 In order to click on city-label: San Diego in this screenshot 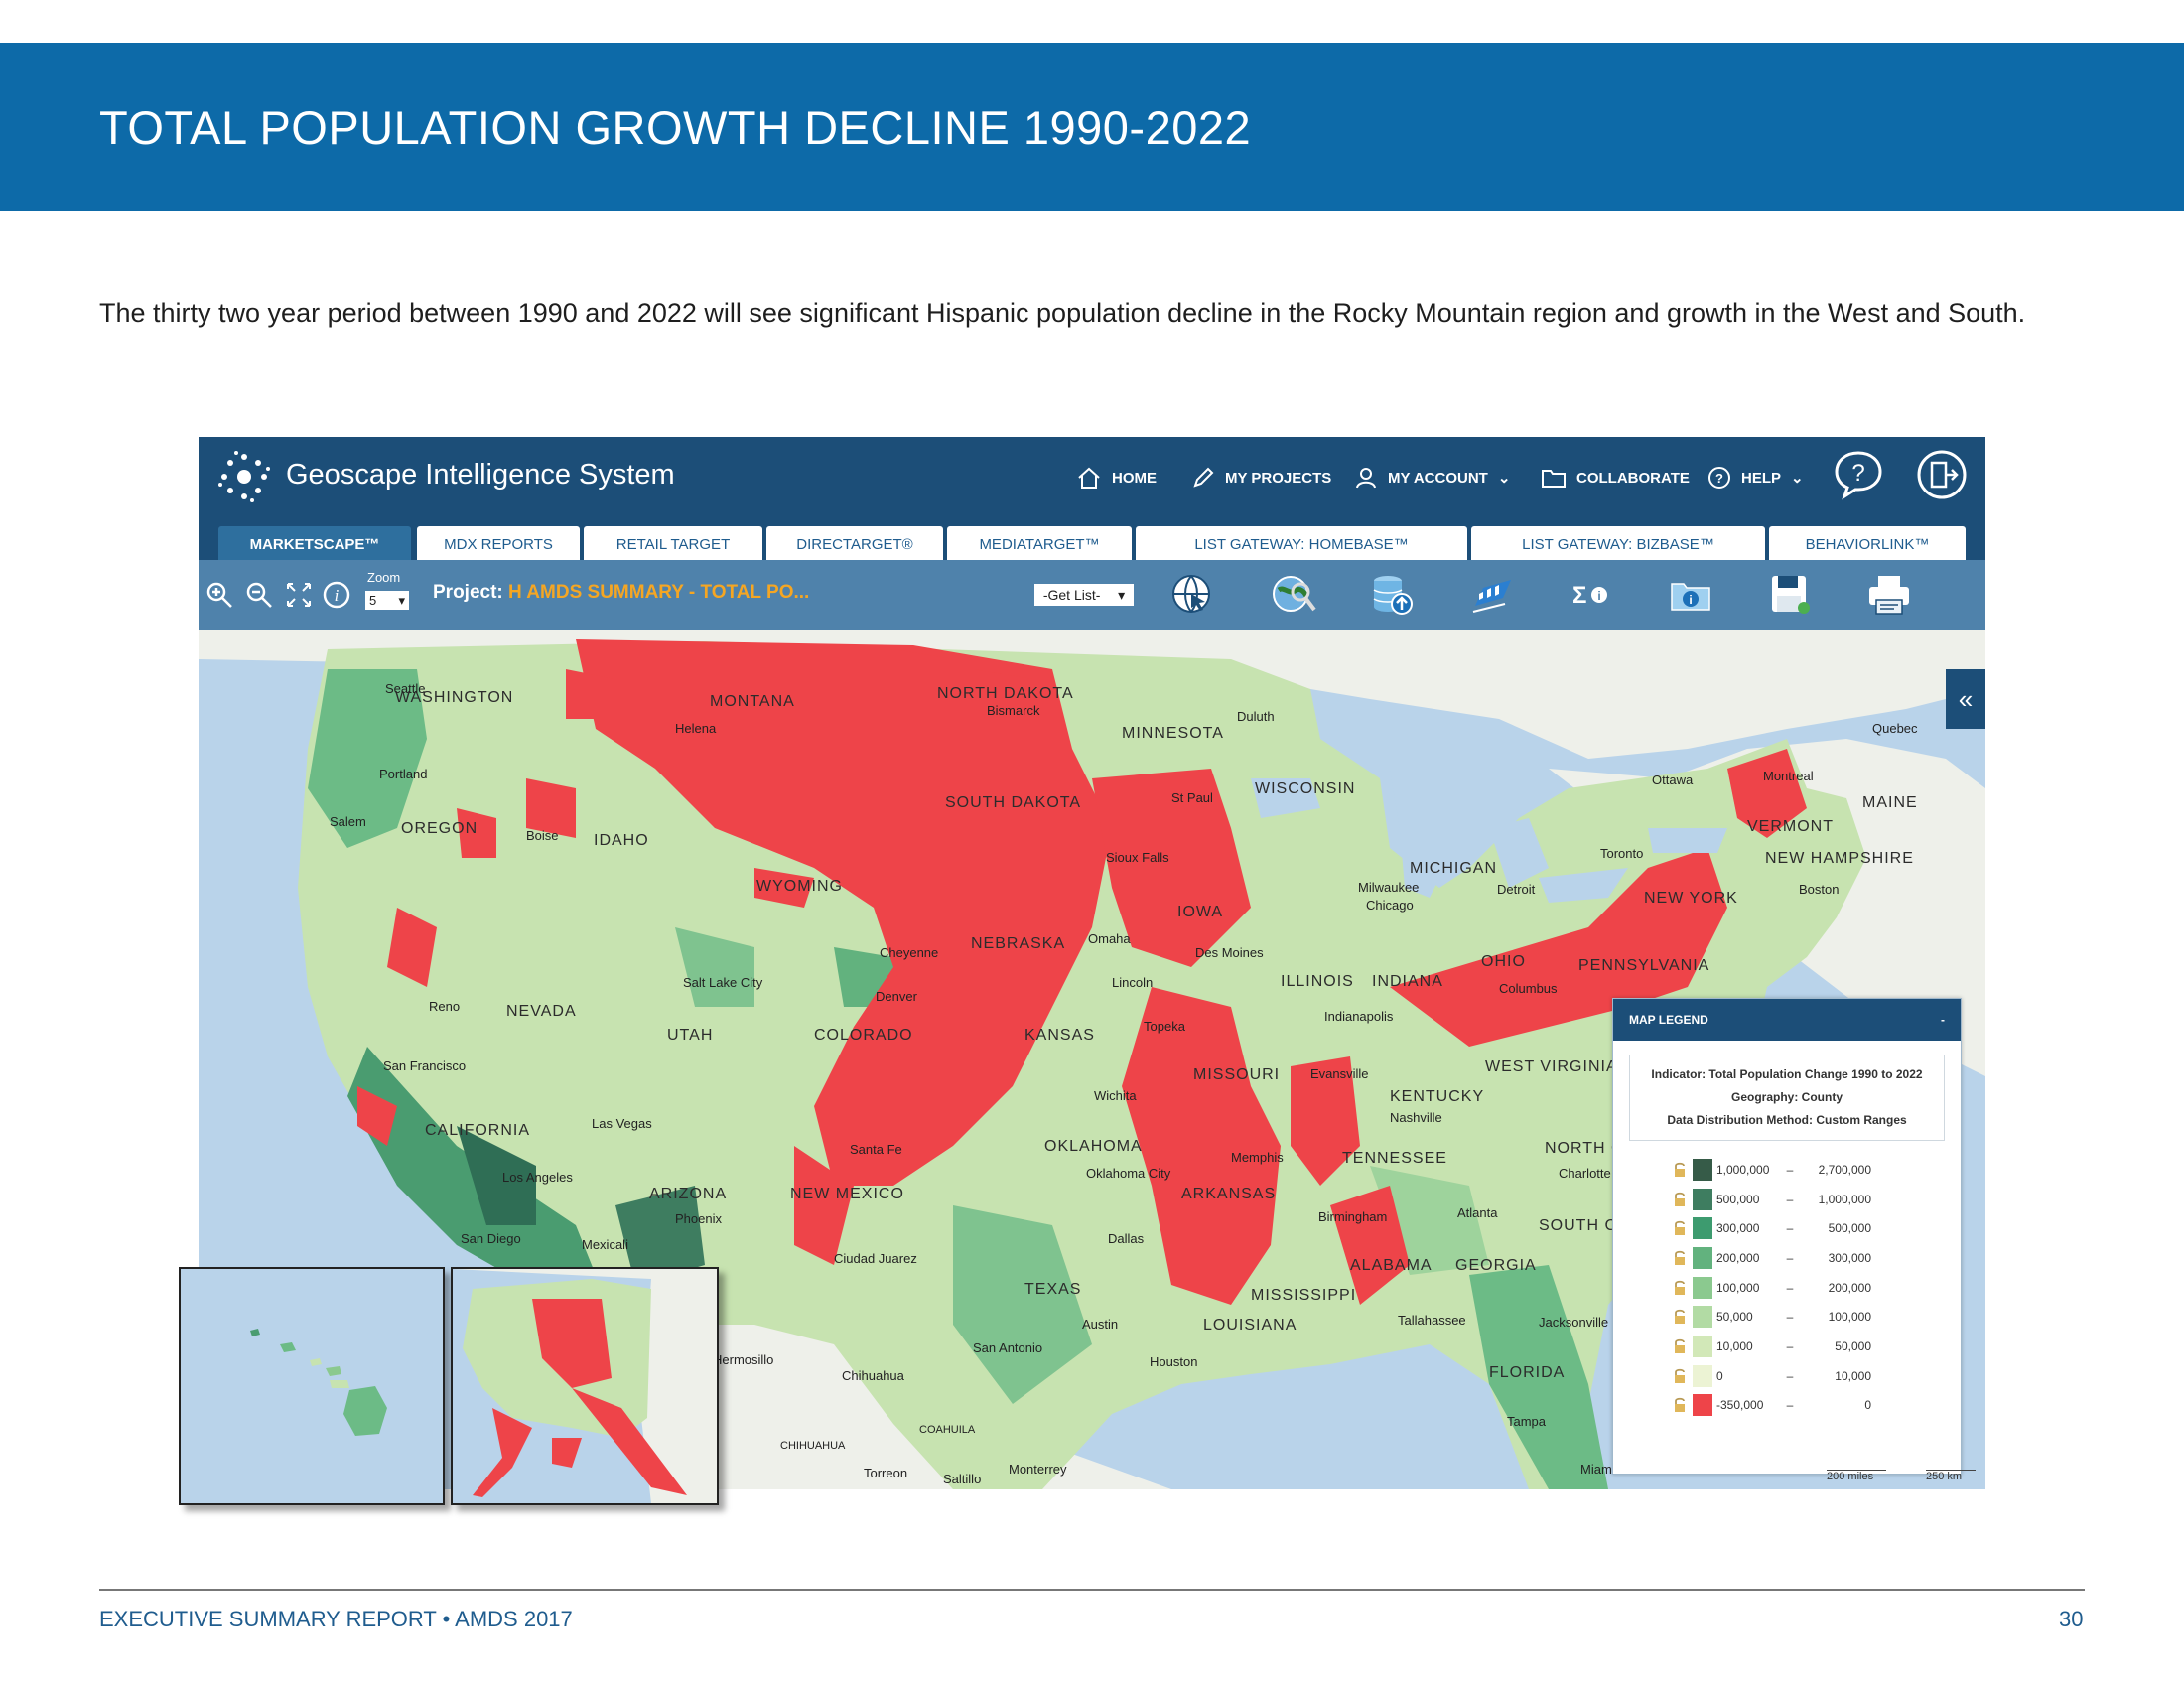, I will do `click(491, 1238)`.